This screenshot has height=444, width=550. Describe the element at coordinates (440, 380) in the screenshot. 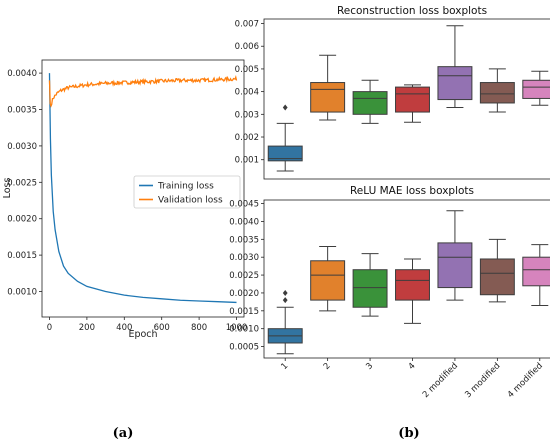

I see `x-tick-label: 2 modified` at that location.